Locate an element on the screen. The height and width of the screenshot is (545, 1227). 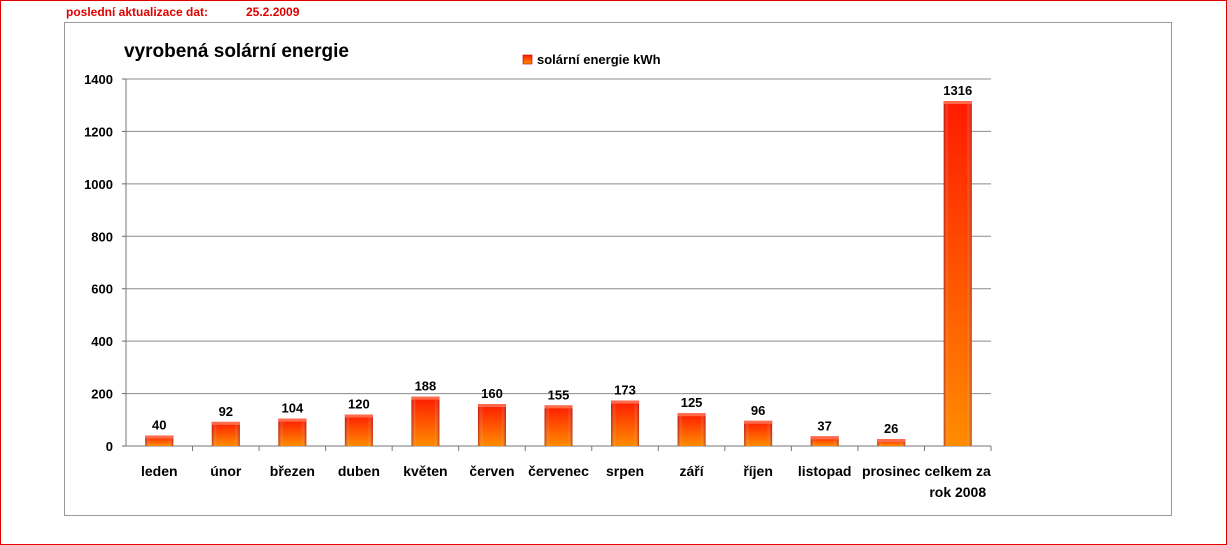
data-label: 173 is located at coordinates (625, 390).